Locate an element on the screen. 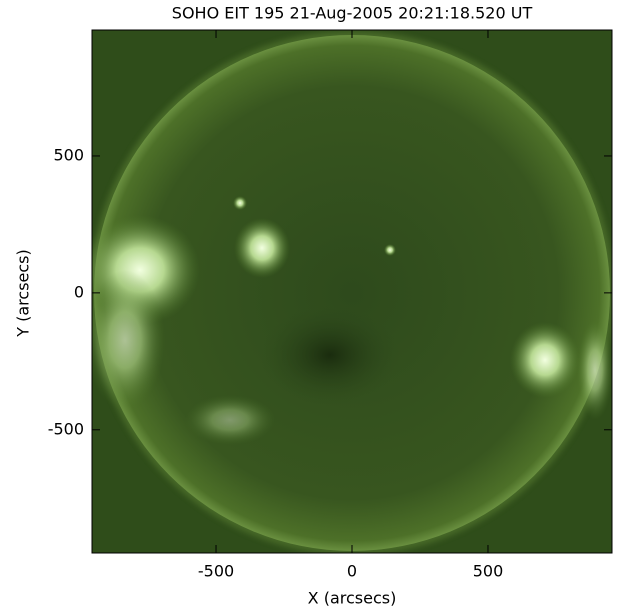 The image size is (617, 610). y-tick-label: -500 is located at coordinates (66, 428).